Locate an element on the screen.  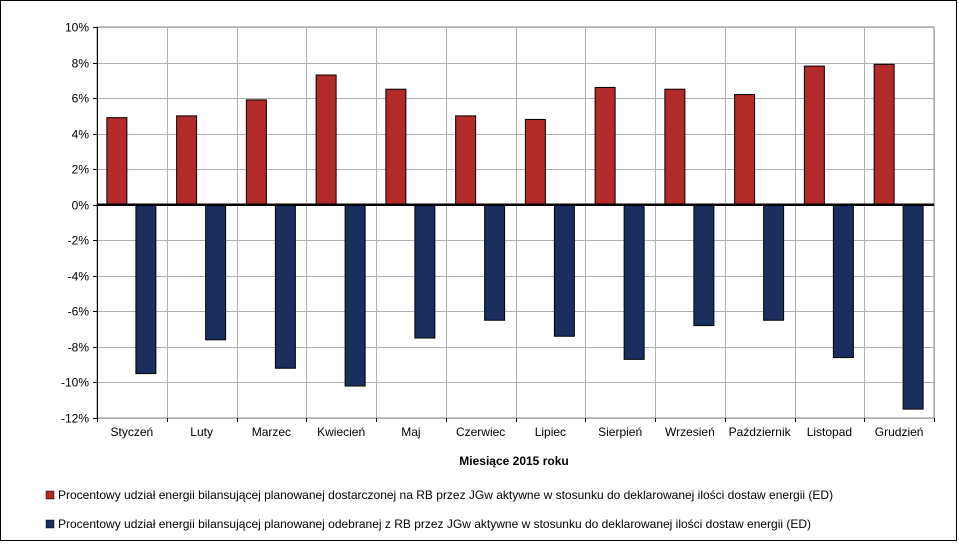
x-tick-label: Luty is located at coordinates (201, 432).